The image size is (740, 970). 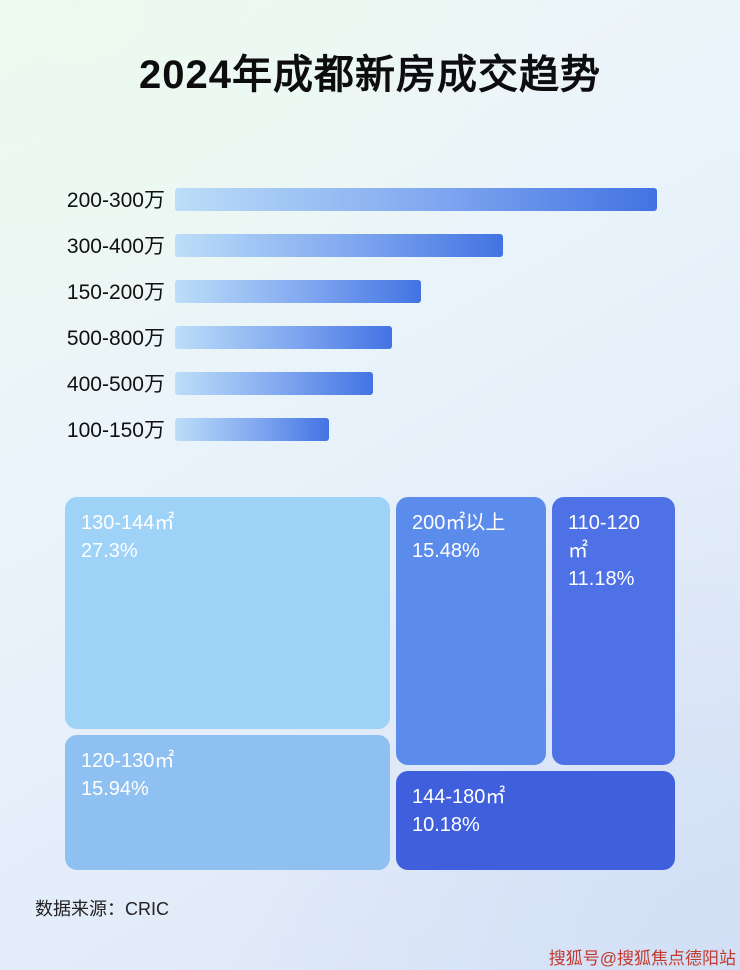 What do you see at coordinates (604, 537) in the screenshot?
I see `block-label: 110-120㎡` at bounding box center [604, 537].